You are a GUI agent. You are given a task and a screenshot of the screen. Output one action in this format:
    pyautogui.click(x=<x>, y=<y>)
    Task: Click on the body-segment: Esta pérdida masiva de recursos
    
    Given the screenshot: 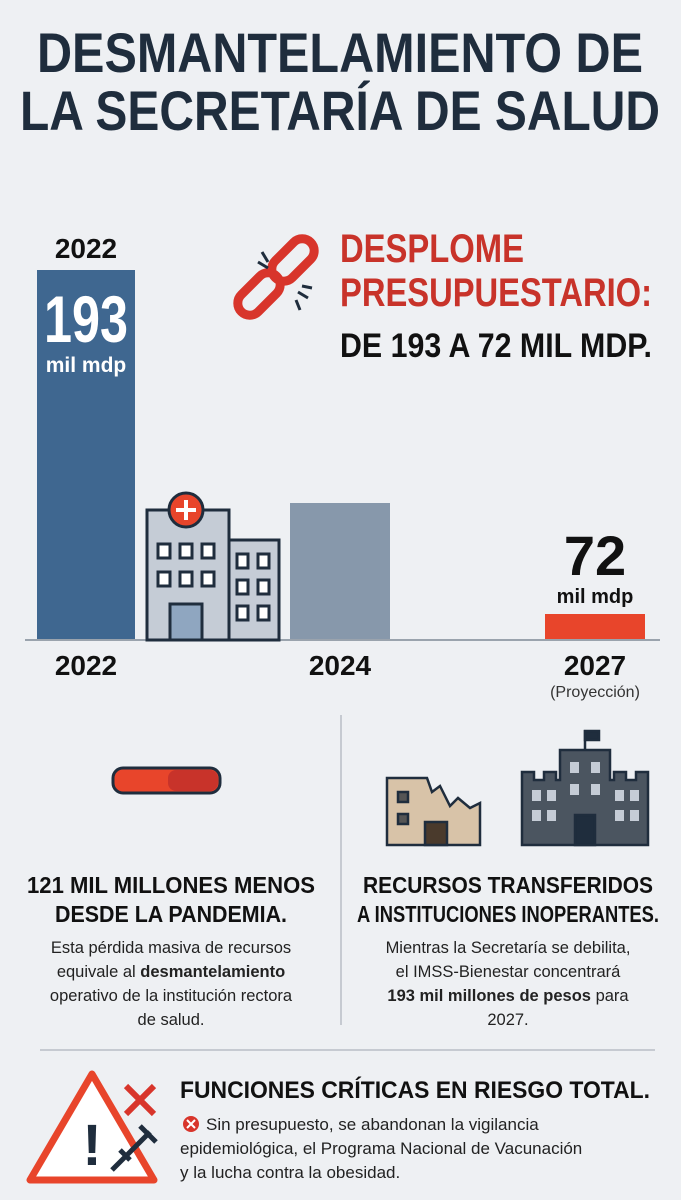 What is the action you would take?
    pyautogui.click(x=171, y=948)
    